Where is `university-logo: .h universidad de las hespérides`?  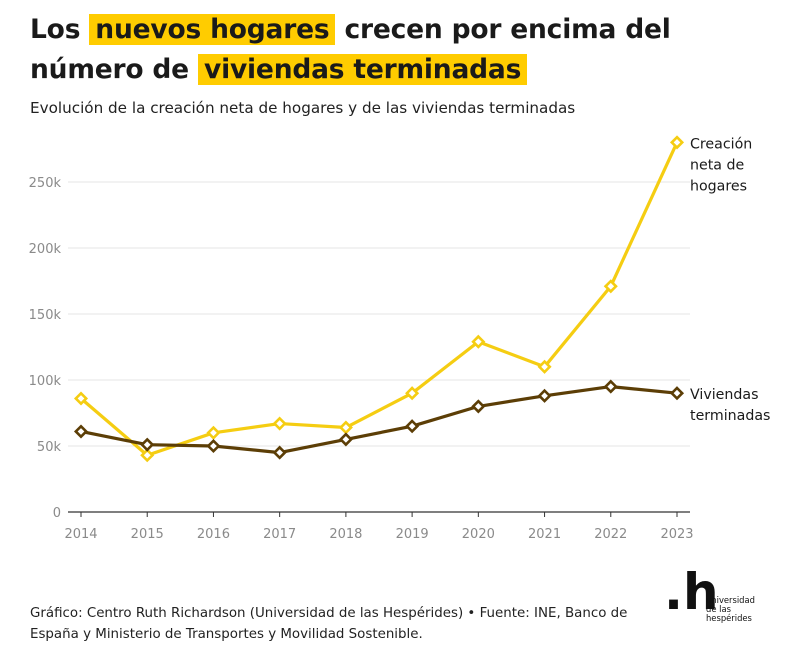
university-logo: .h universidad de las hespérides is located at coordinates (719, 597).